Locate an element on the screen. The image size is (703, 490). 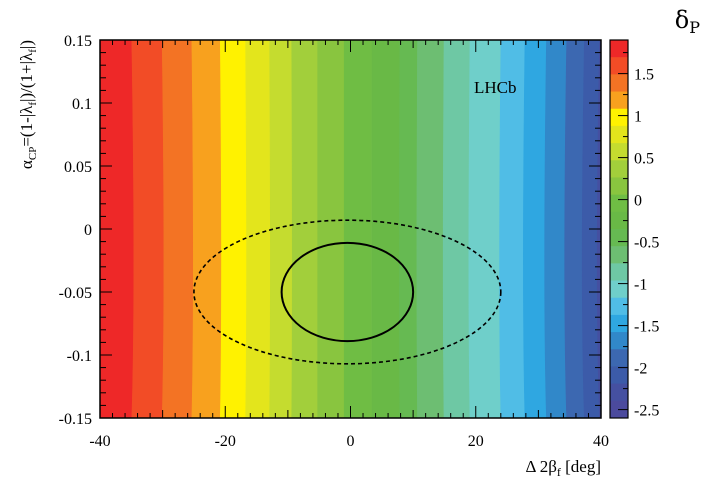
palette-title-sub: P is located at coordinates (694, 27).